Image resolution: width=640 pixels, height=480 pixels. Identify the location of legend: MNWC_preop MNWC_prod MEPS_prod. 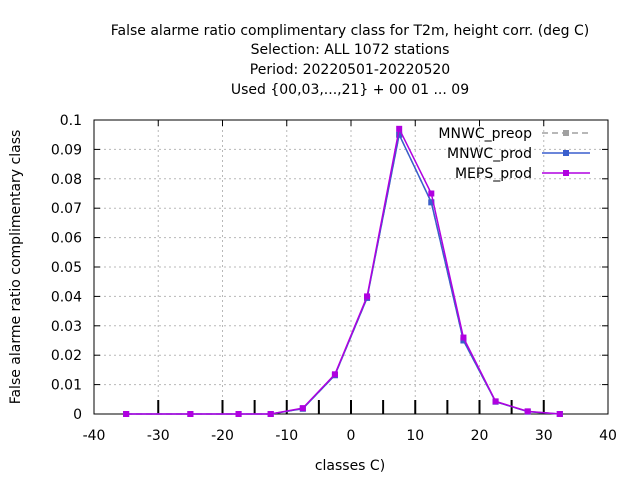
(514, 154).